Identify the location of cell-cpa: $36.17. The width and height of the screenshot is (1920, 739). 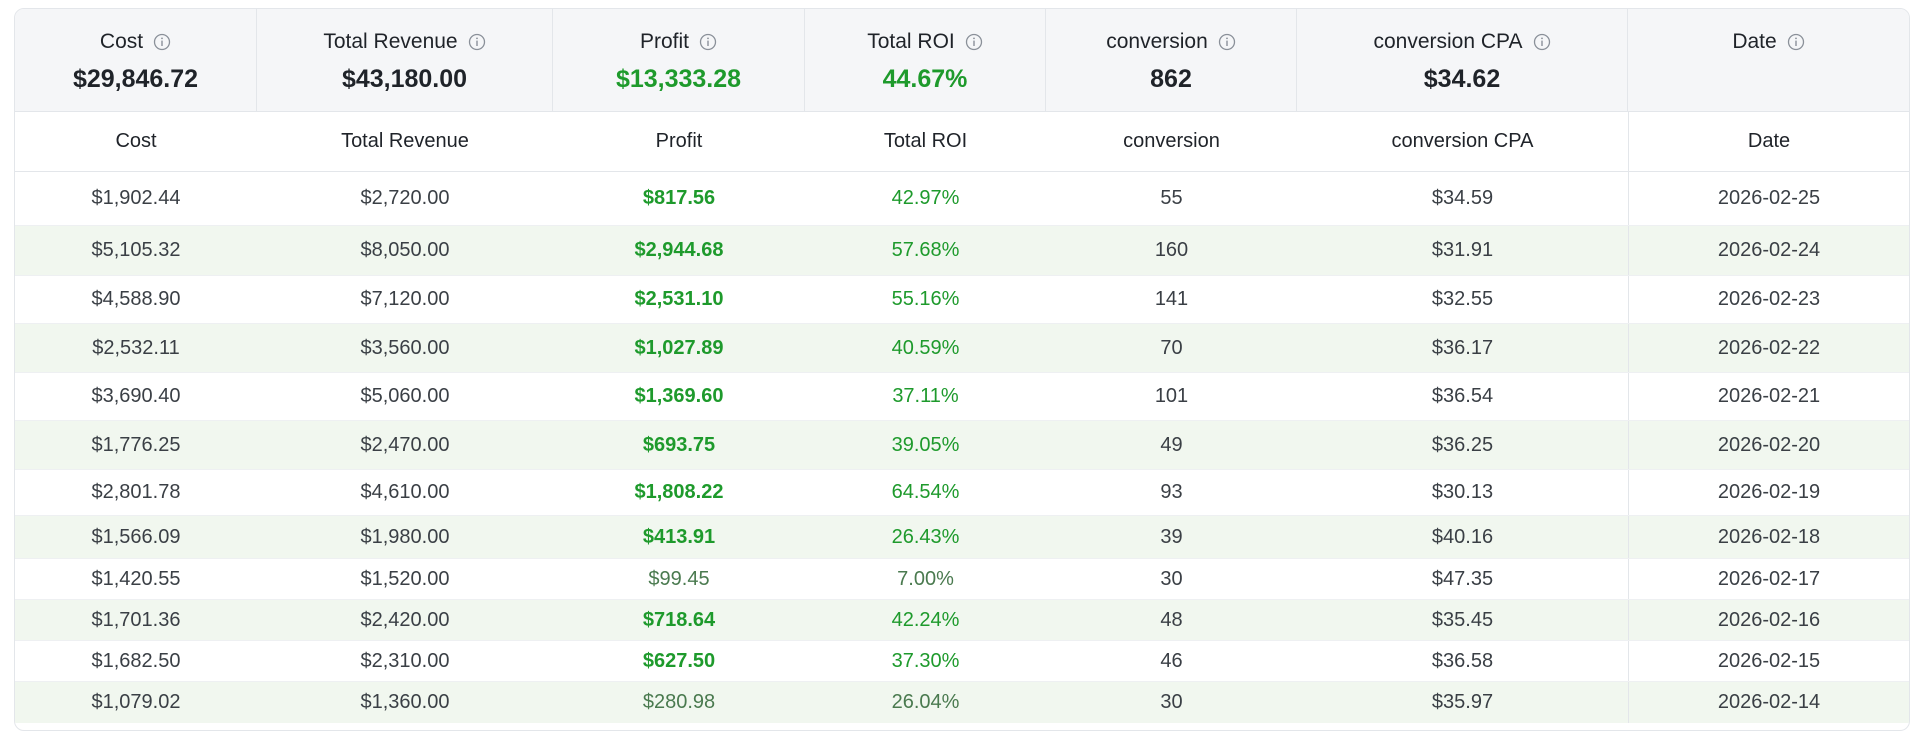
(1462, 347).